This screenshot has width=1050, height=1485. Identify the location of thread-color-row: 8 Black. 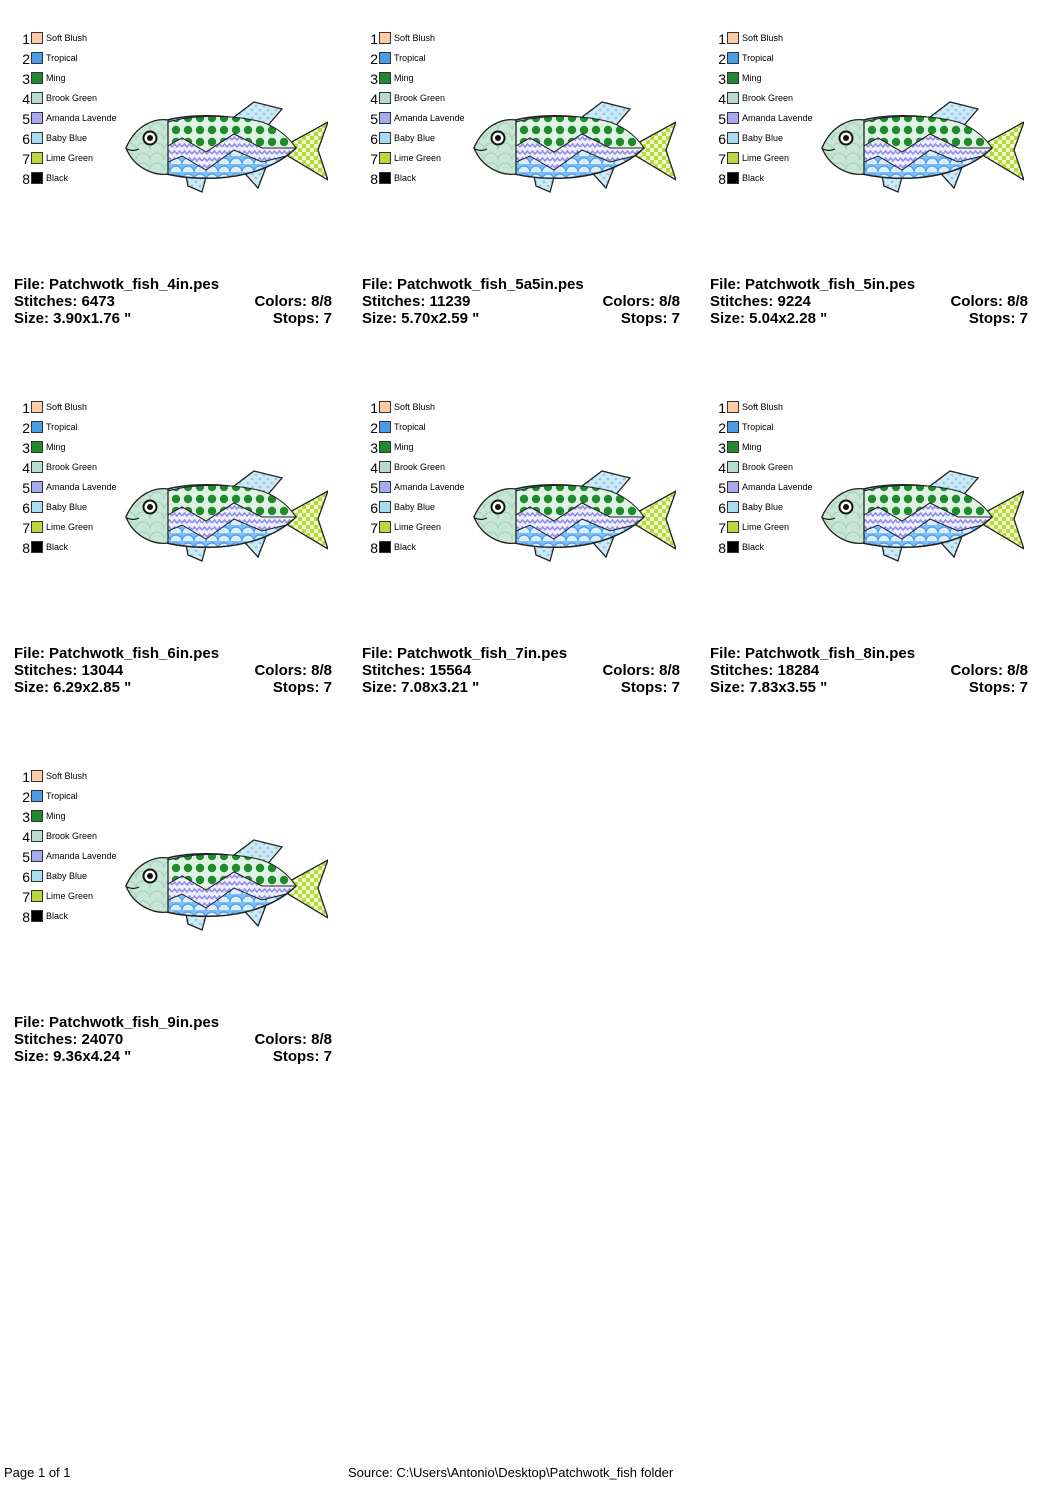
(418, 180).